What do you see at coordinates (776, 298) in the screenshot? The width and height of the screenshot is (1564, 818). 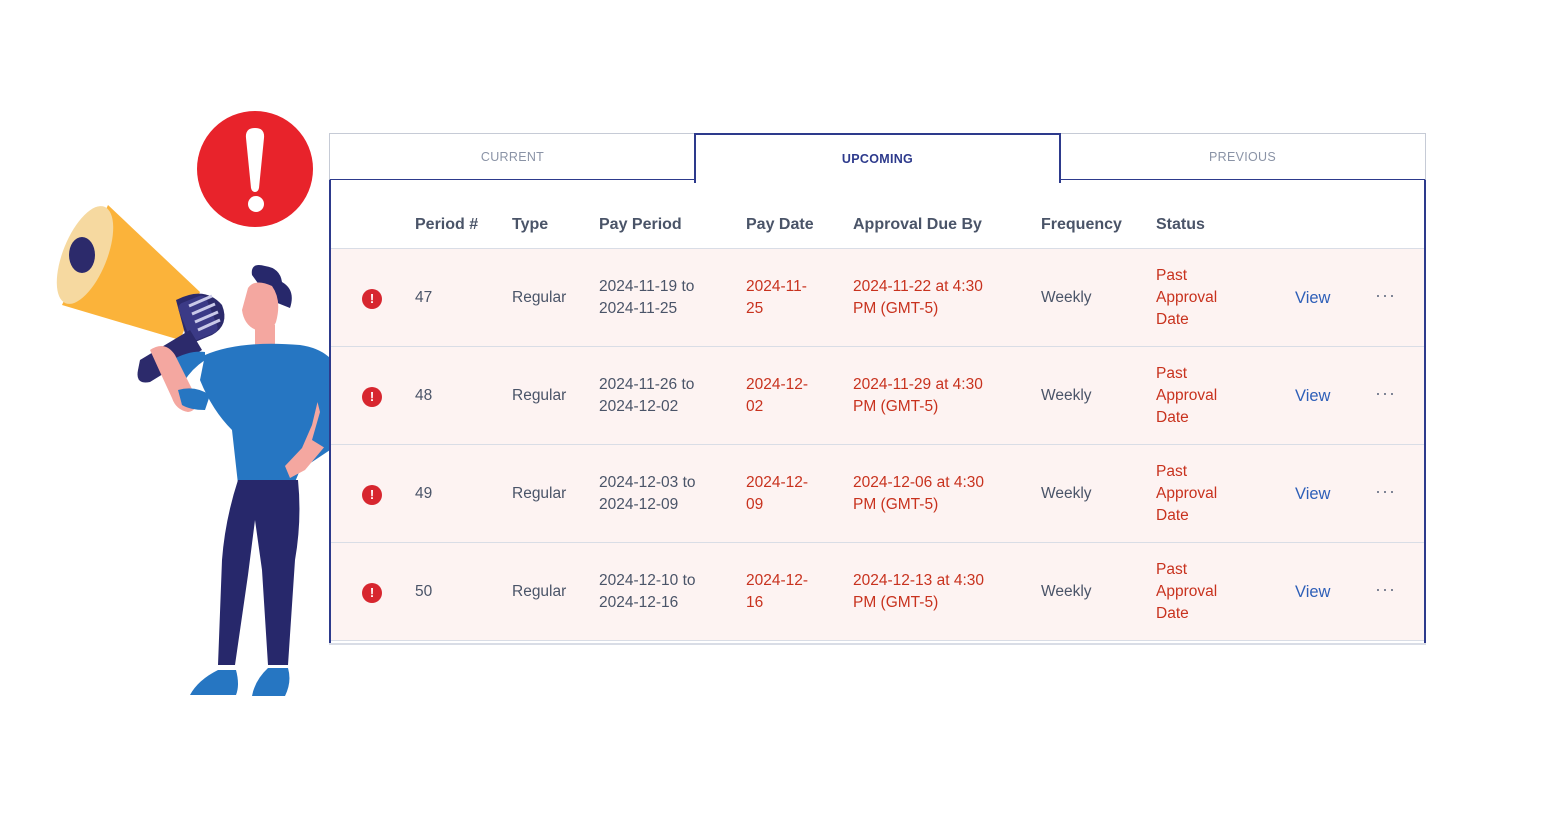 I see `pay-date: 2024-11- 25` at bounding box center [776, 298].